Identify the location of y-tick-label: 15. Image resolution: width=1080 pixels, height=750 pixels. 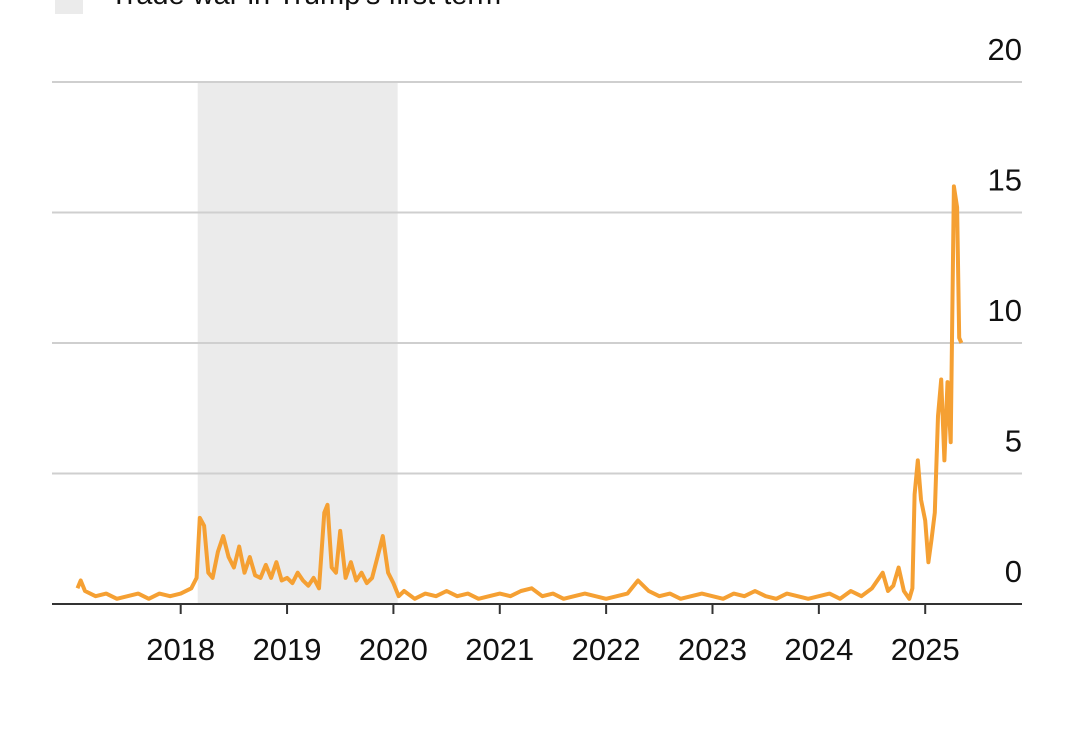
(1005, 180).